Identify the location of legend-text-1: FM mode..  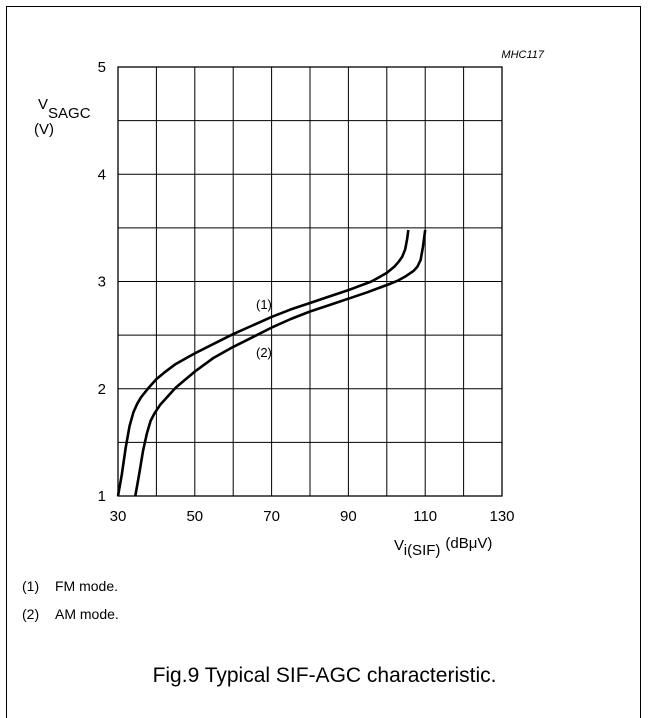
(87, 586).